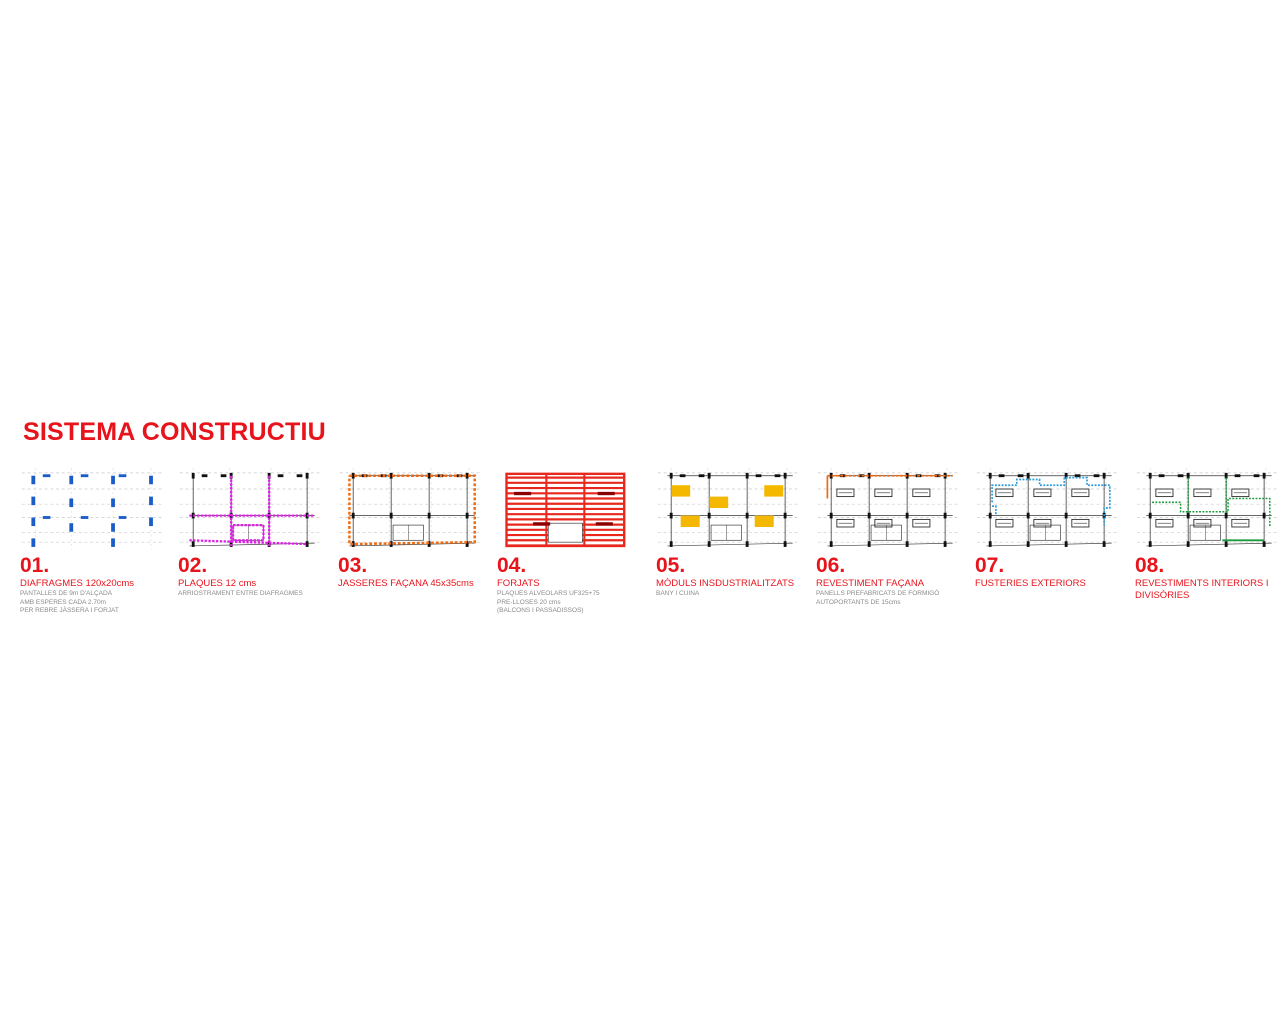 The image size is (1280, 1024). Describe the element at coordinates (858, 602) in the screenshot. I see `step-detail: AUTOPORTANTS DE 15cms` at that location.